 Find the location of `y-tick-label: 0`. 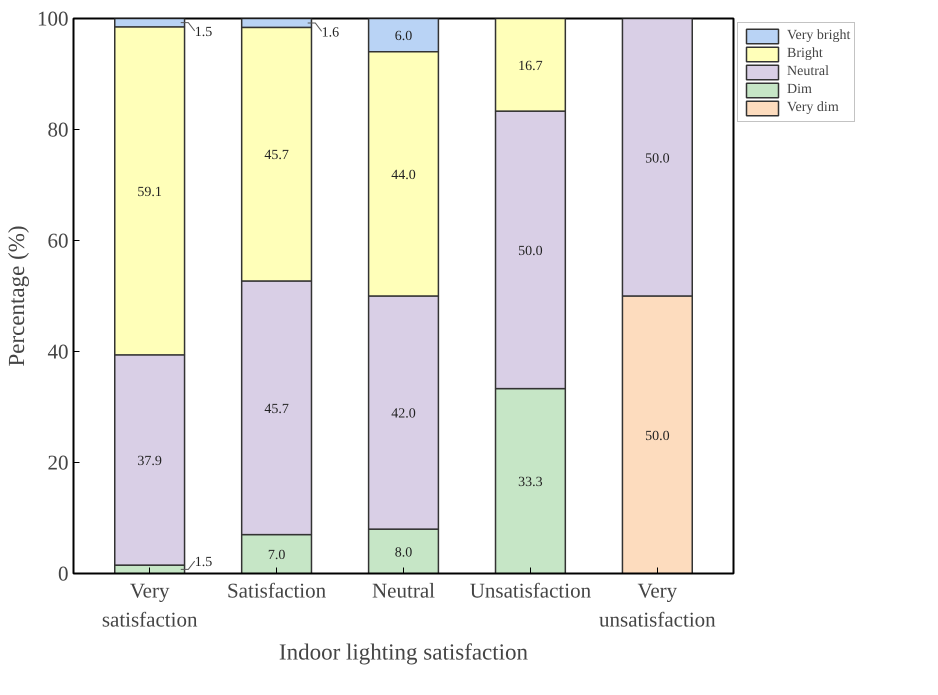

y-tick-label: 0 is located at coordinates (63, 574).